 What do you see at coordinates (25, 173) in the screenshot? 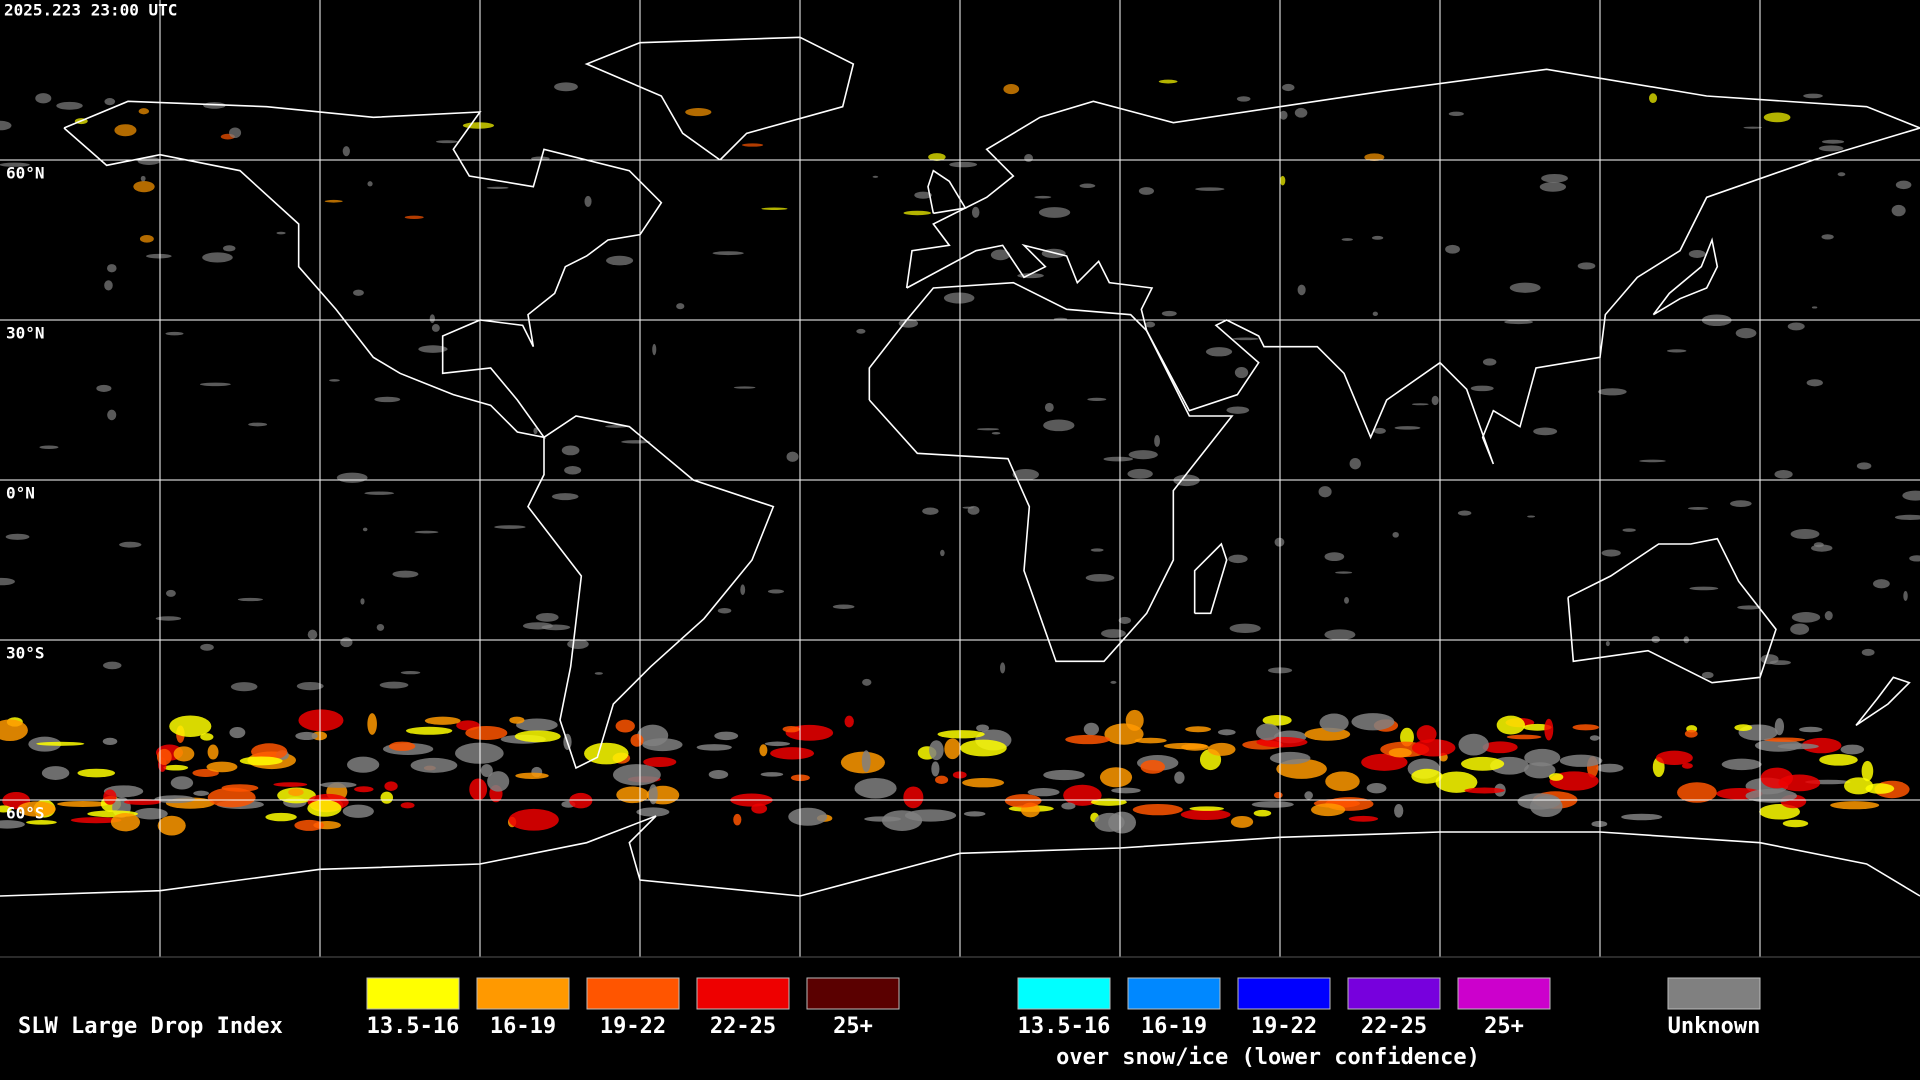
I see `lat-label: 60°N` at bounding box center [25, 173].